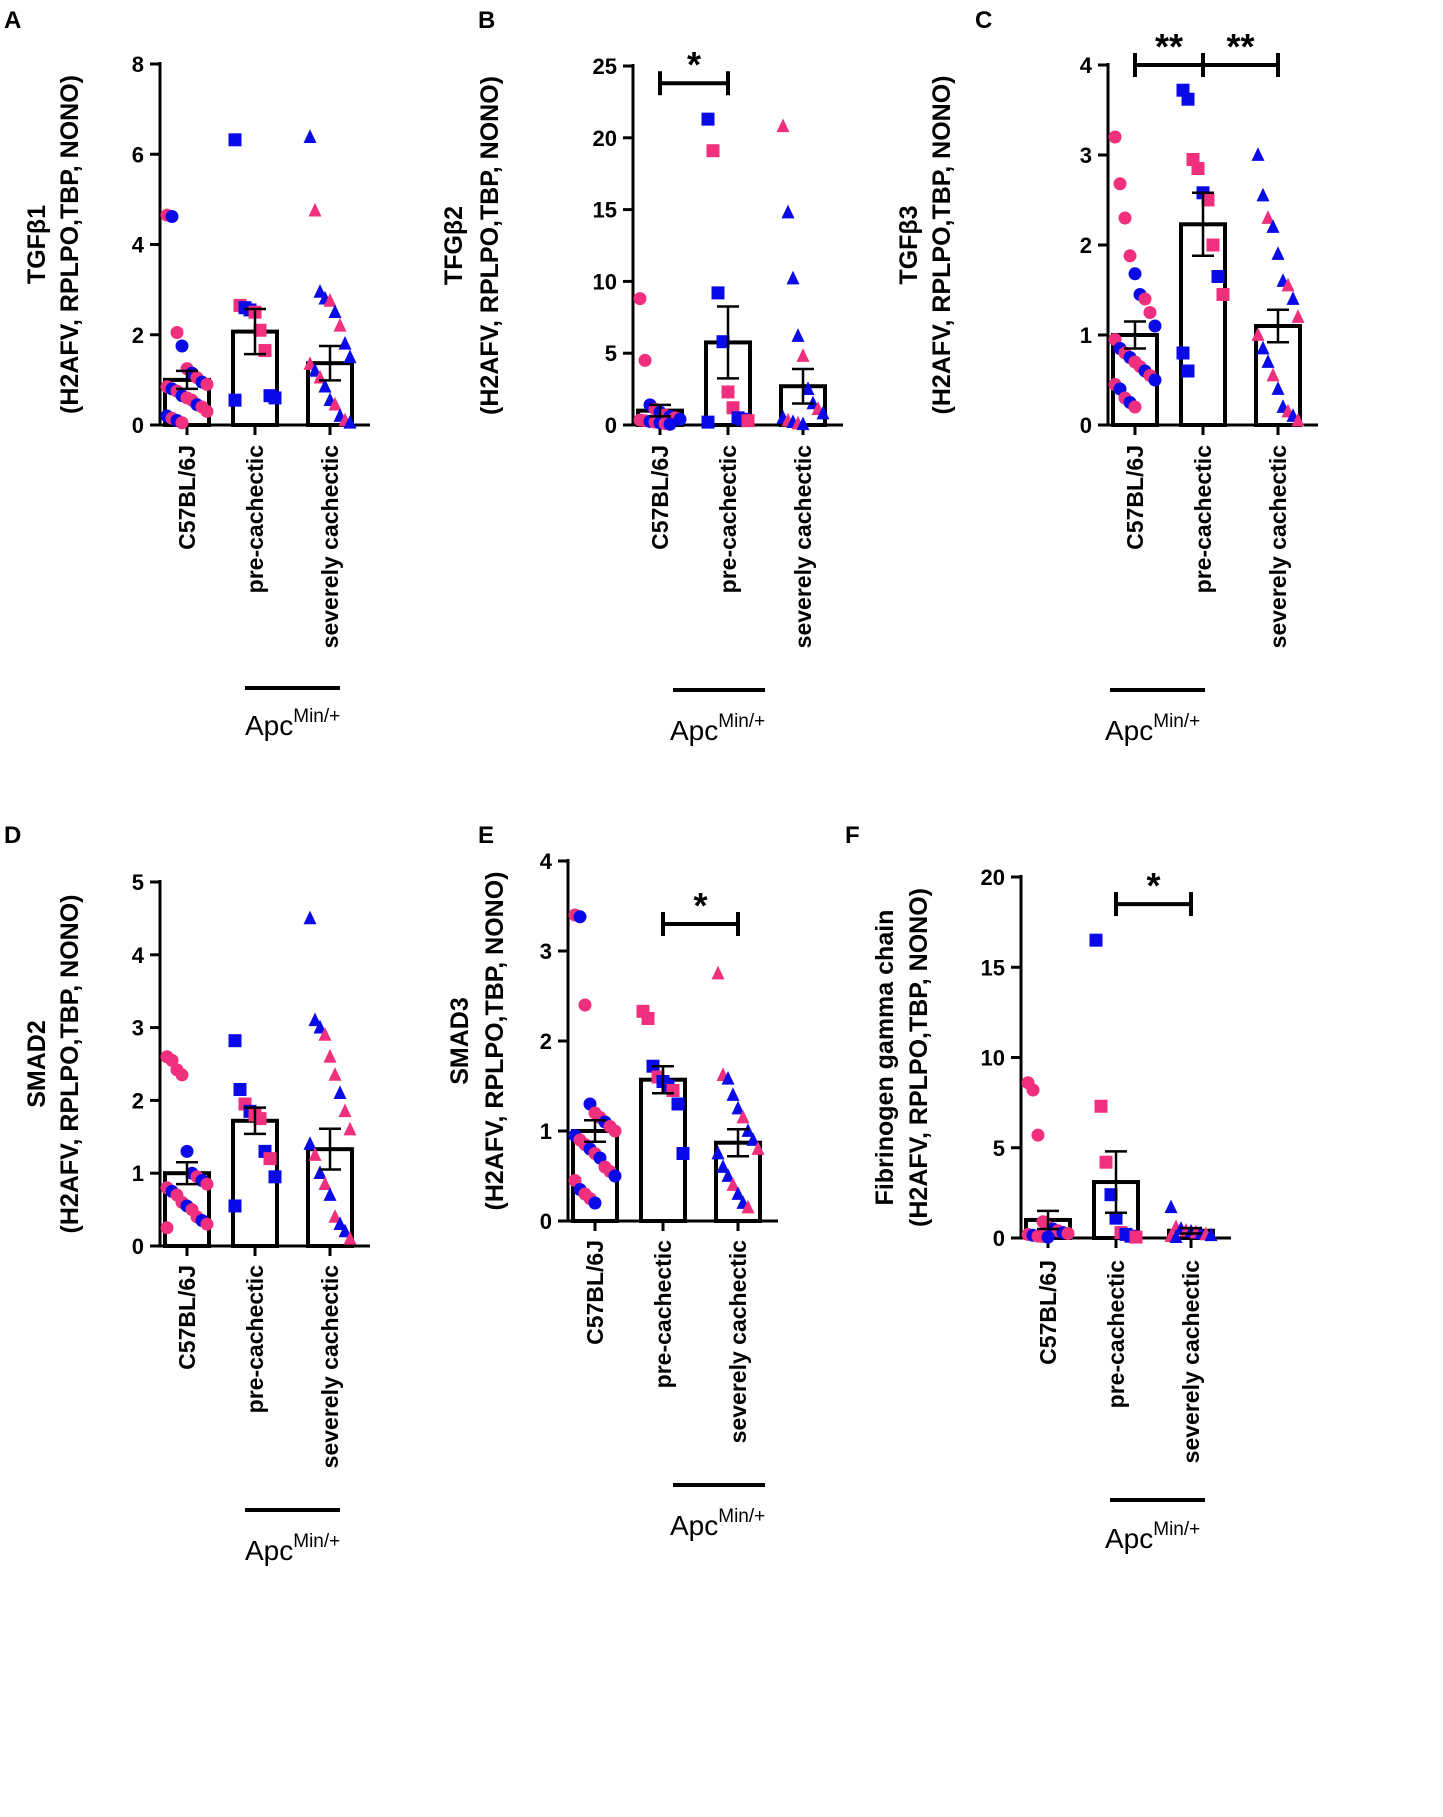 This screenshot has width=1443, height=1817. What do you see at coordinates (546, 1041) in the screenshot?
I see `y-tick-label: 2` at bounding box center [546, 1041].